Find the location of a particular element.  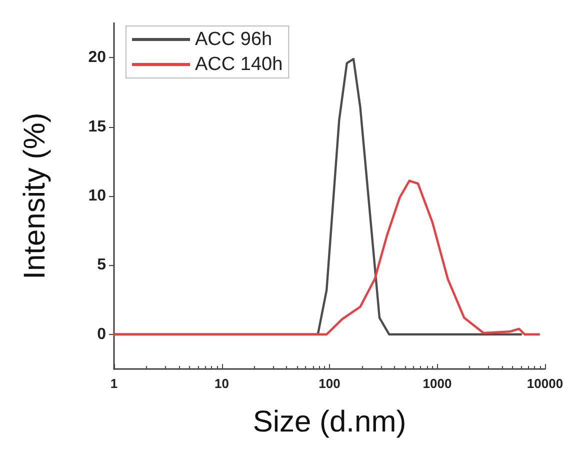

x-tick-label: 10 is located at coordinates (221, 383).